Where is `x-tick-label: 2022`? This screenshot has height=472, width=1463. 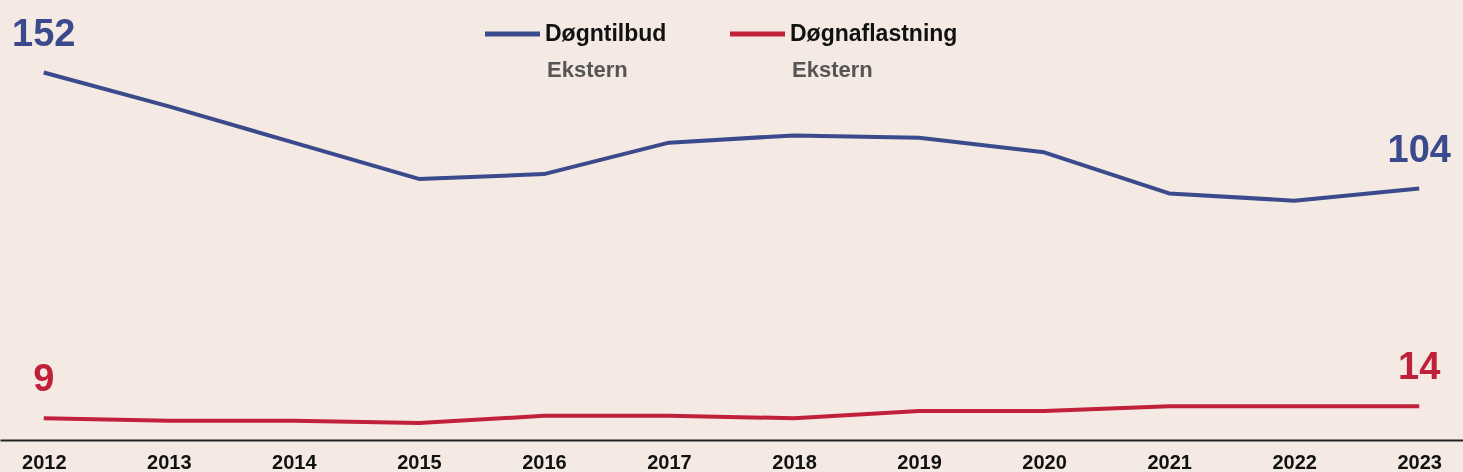 x-tick-label: 2022 is located at coordinates (1294, 461).